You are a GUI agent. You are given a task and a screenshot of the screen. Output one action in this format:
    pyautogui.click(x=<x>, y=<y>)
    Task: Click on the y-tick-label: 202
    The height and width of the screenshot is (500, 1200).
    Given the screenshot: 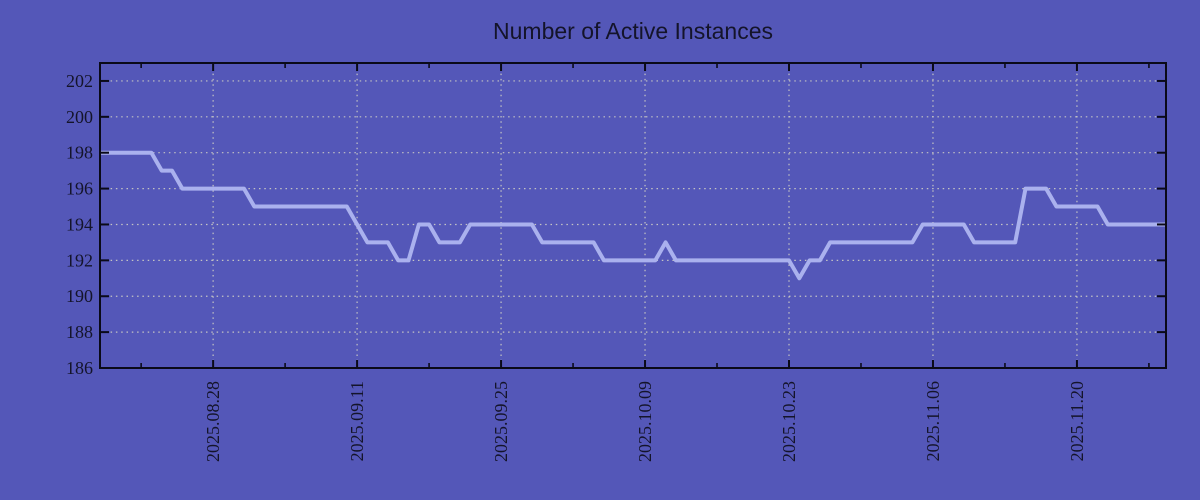 What is the action you would take?
    pyautogui.click(x=79, y=81)
    